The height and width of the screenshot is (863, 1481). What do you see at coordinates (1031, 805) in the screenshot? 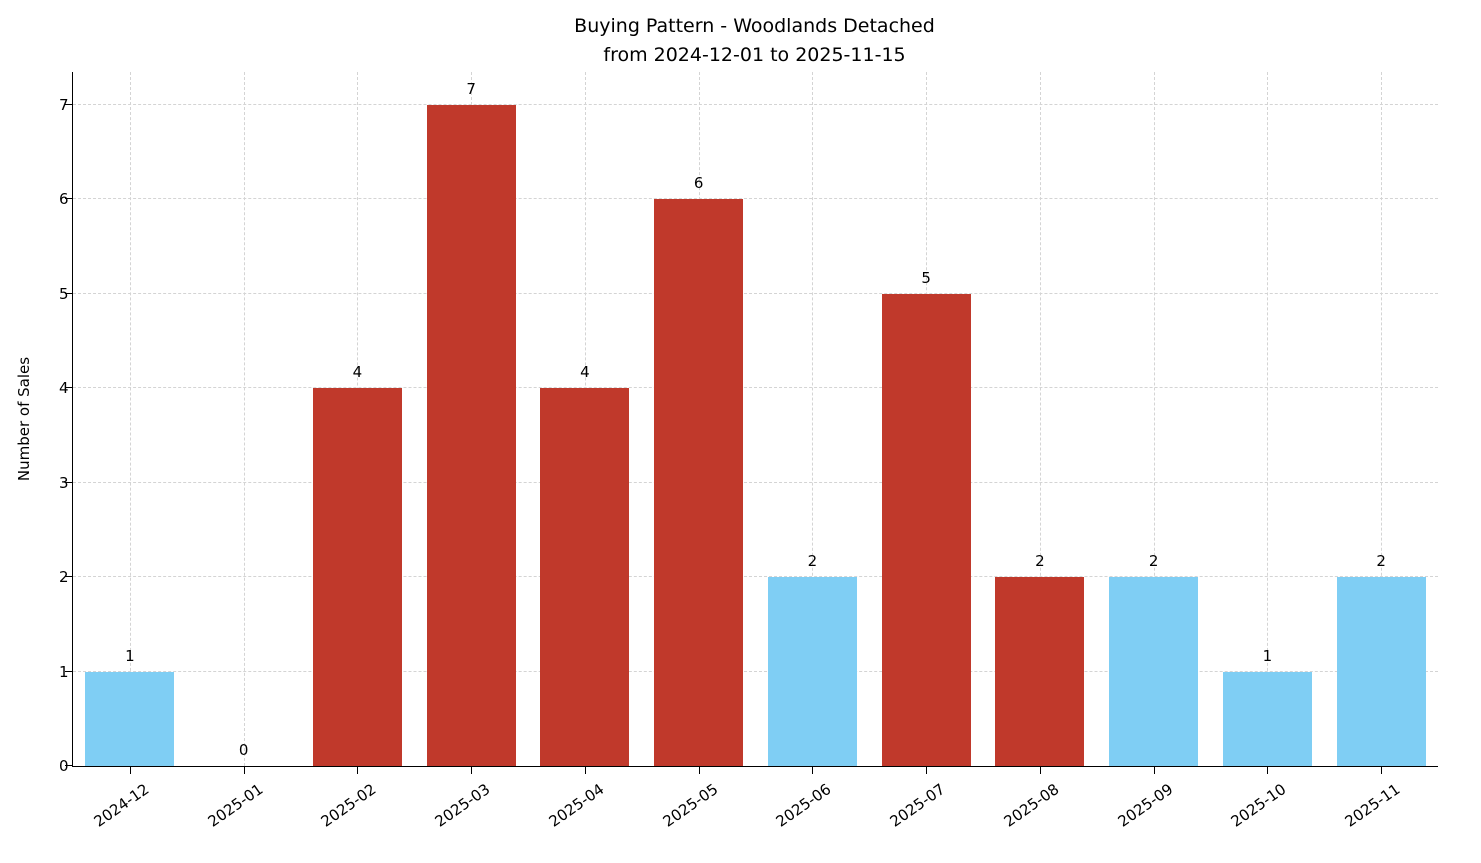
I see `x-tick-label: 2025-08` at bounding box center [1031, 805].